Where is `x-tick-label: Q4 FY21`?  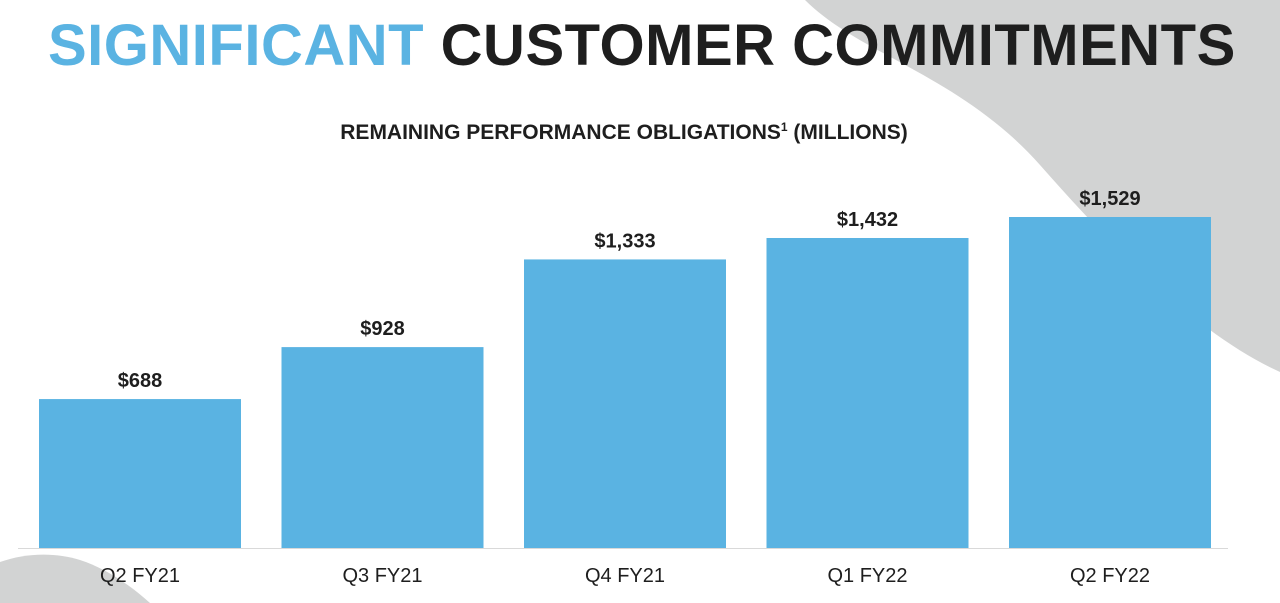
x-tick-label: Q4 FY21 is located at coordinates (625, 576).